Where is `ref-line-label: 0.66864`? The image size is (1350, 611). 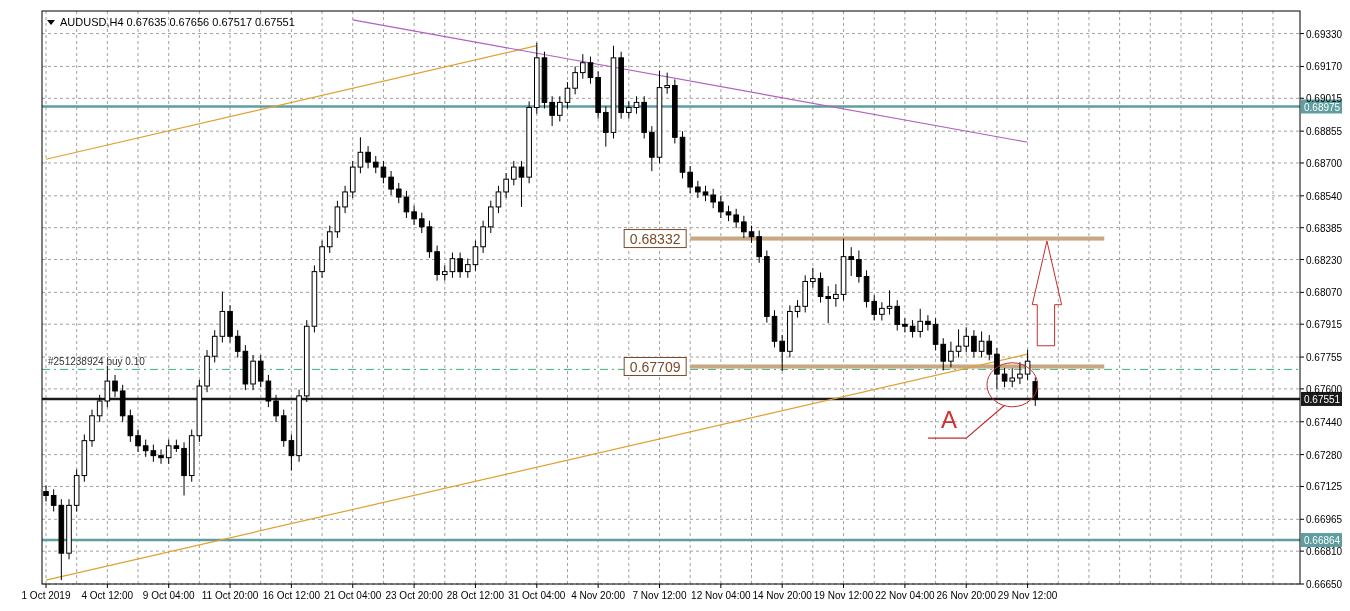
ref-line-label: 0.66864 is located at coordinates (1322, 541).